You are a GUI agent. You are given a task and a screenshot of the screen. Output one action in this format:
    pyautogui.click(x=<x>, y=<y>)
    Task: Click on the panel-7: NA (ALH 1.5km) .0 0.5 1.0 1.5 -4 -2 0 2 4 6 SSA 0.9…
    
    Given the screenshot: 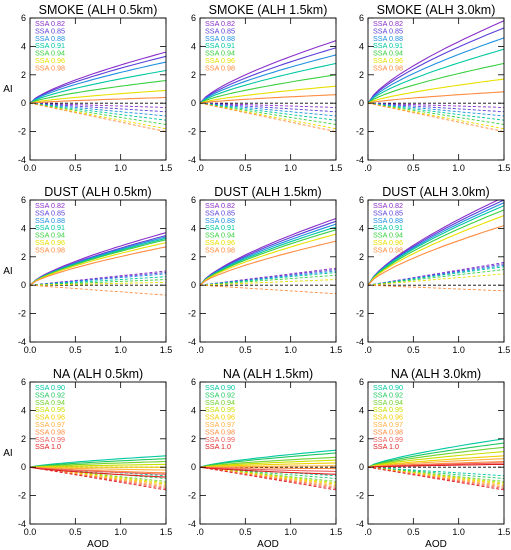 What is the action you would take?
    pyautogui.click(x=265, y=458)
    